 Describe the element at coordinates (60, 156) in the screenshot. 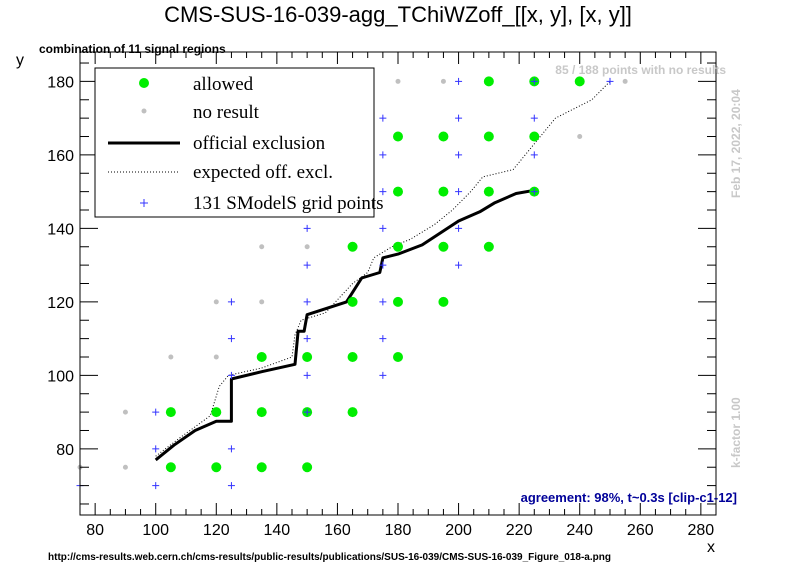

I see `y-tick-label: 160` at that location.